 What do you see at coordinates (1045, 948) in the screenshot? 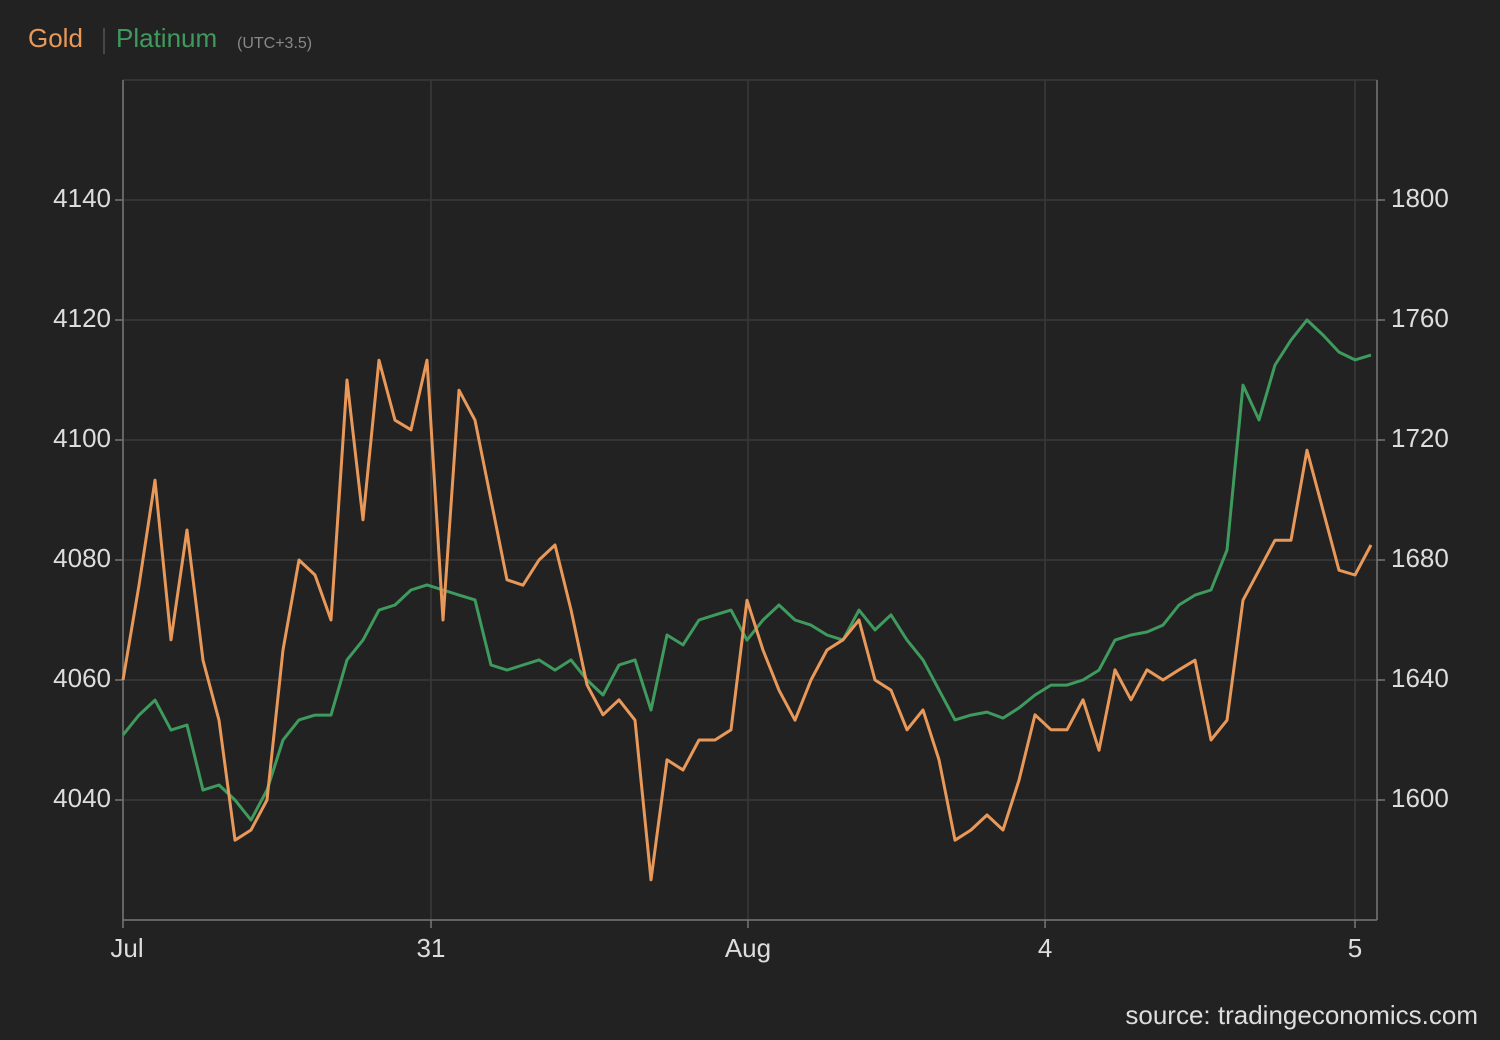
I see `x-tick-label: 4` at bounding box center [1045, 948].